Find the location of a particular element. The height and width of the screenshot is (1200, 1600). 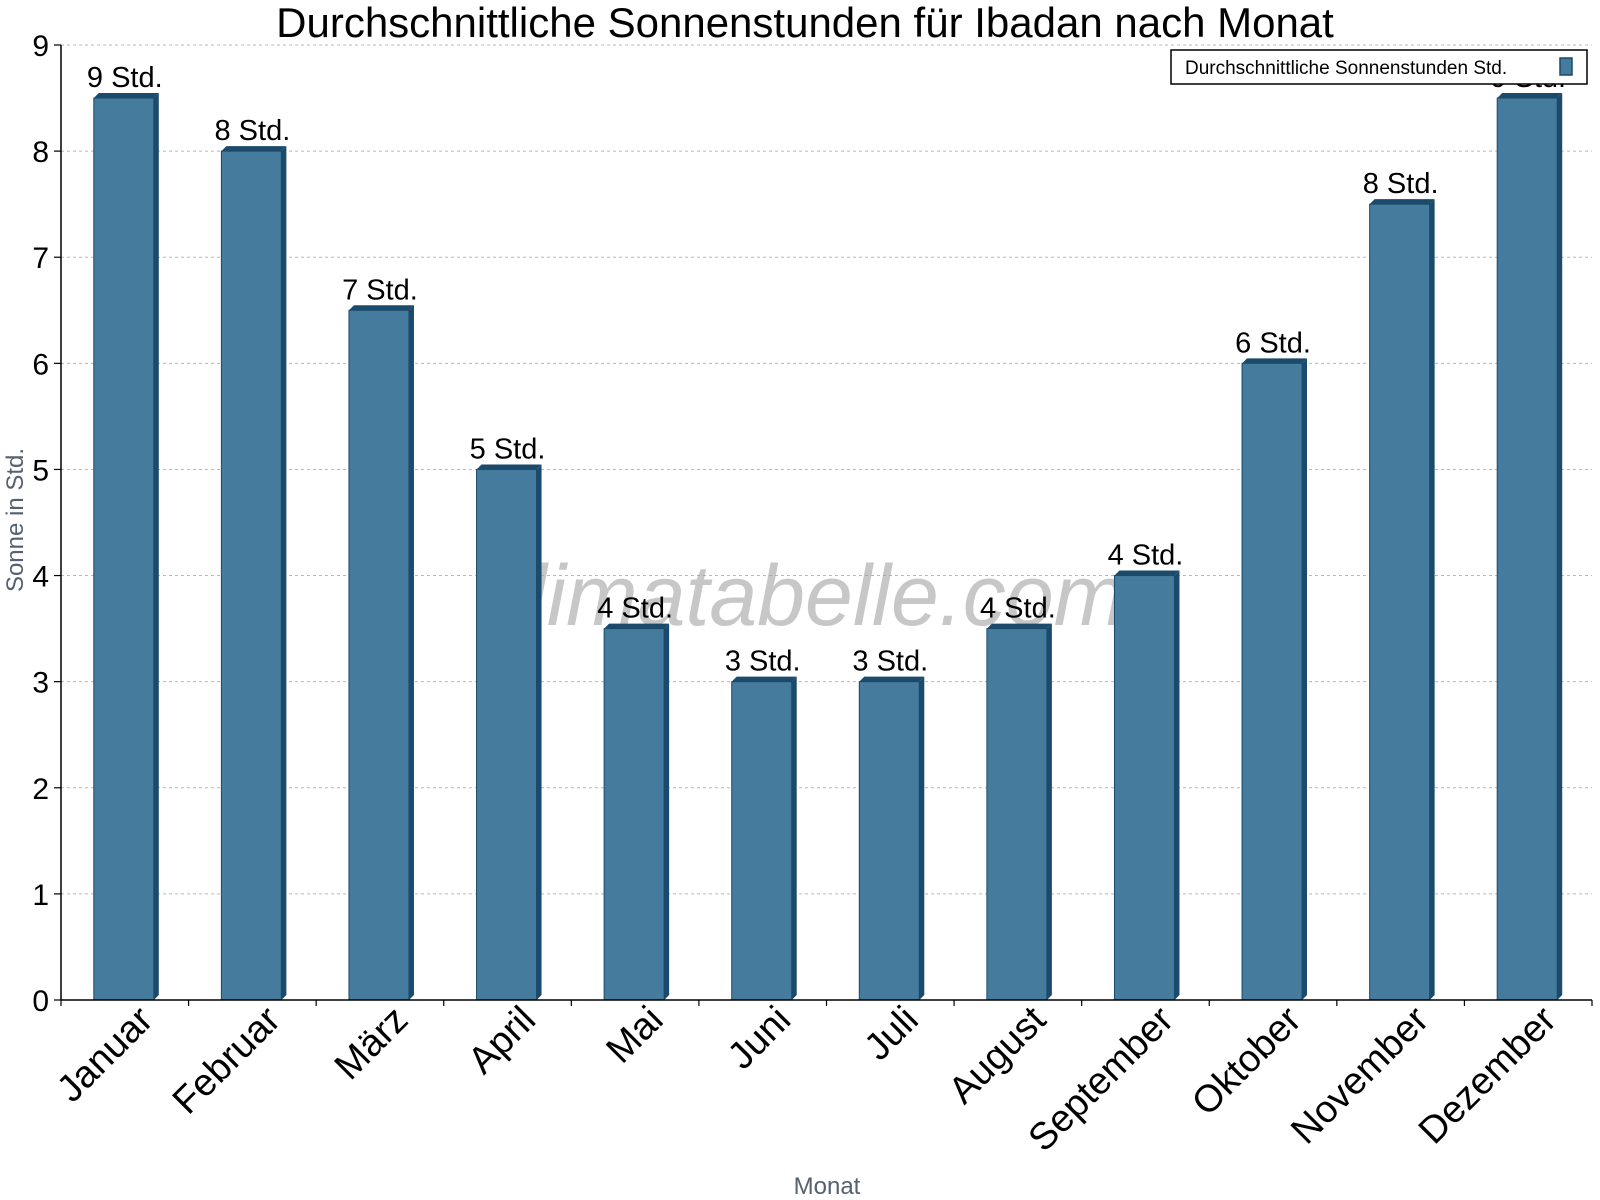

y-tick-label: 3 is located at coordinates (40, 683).